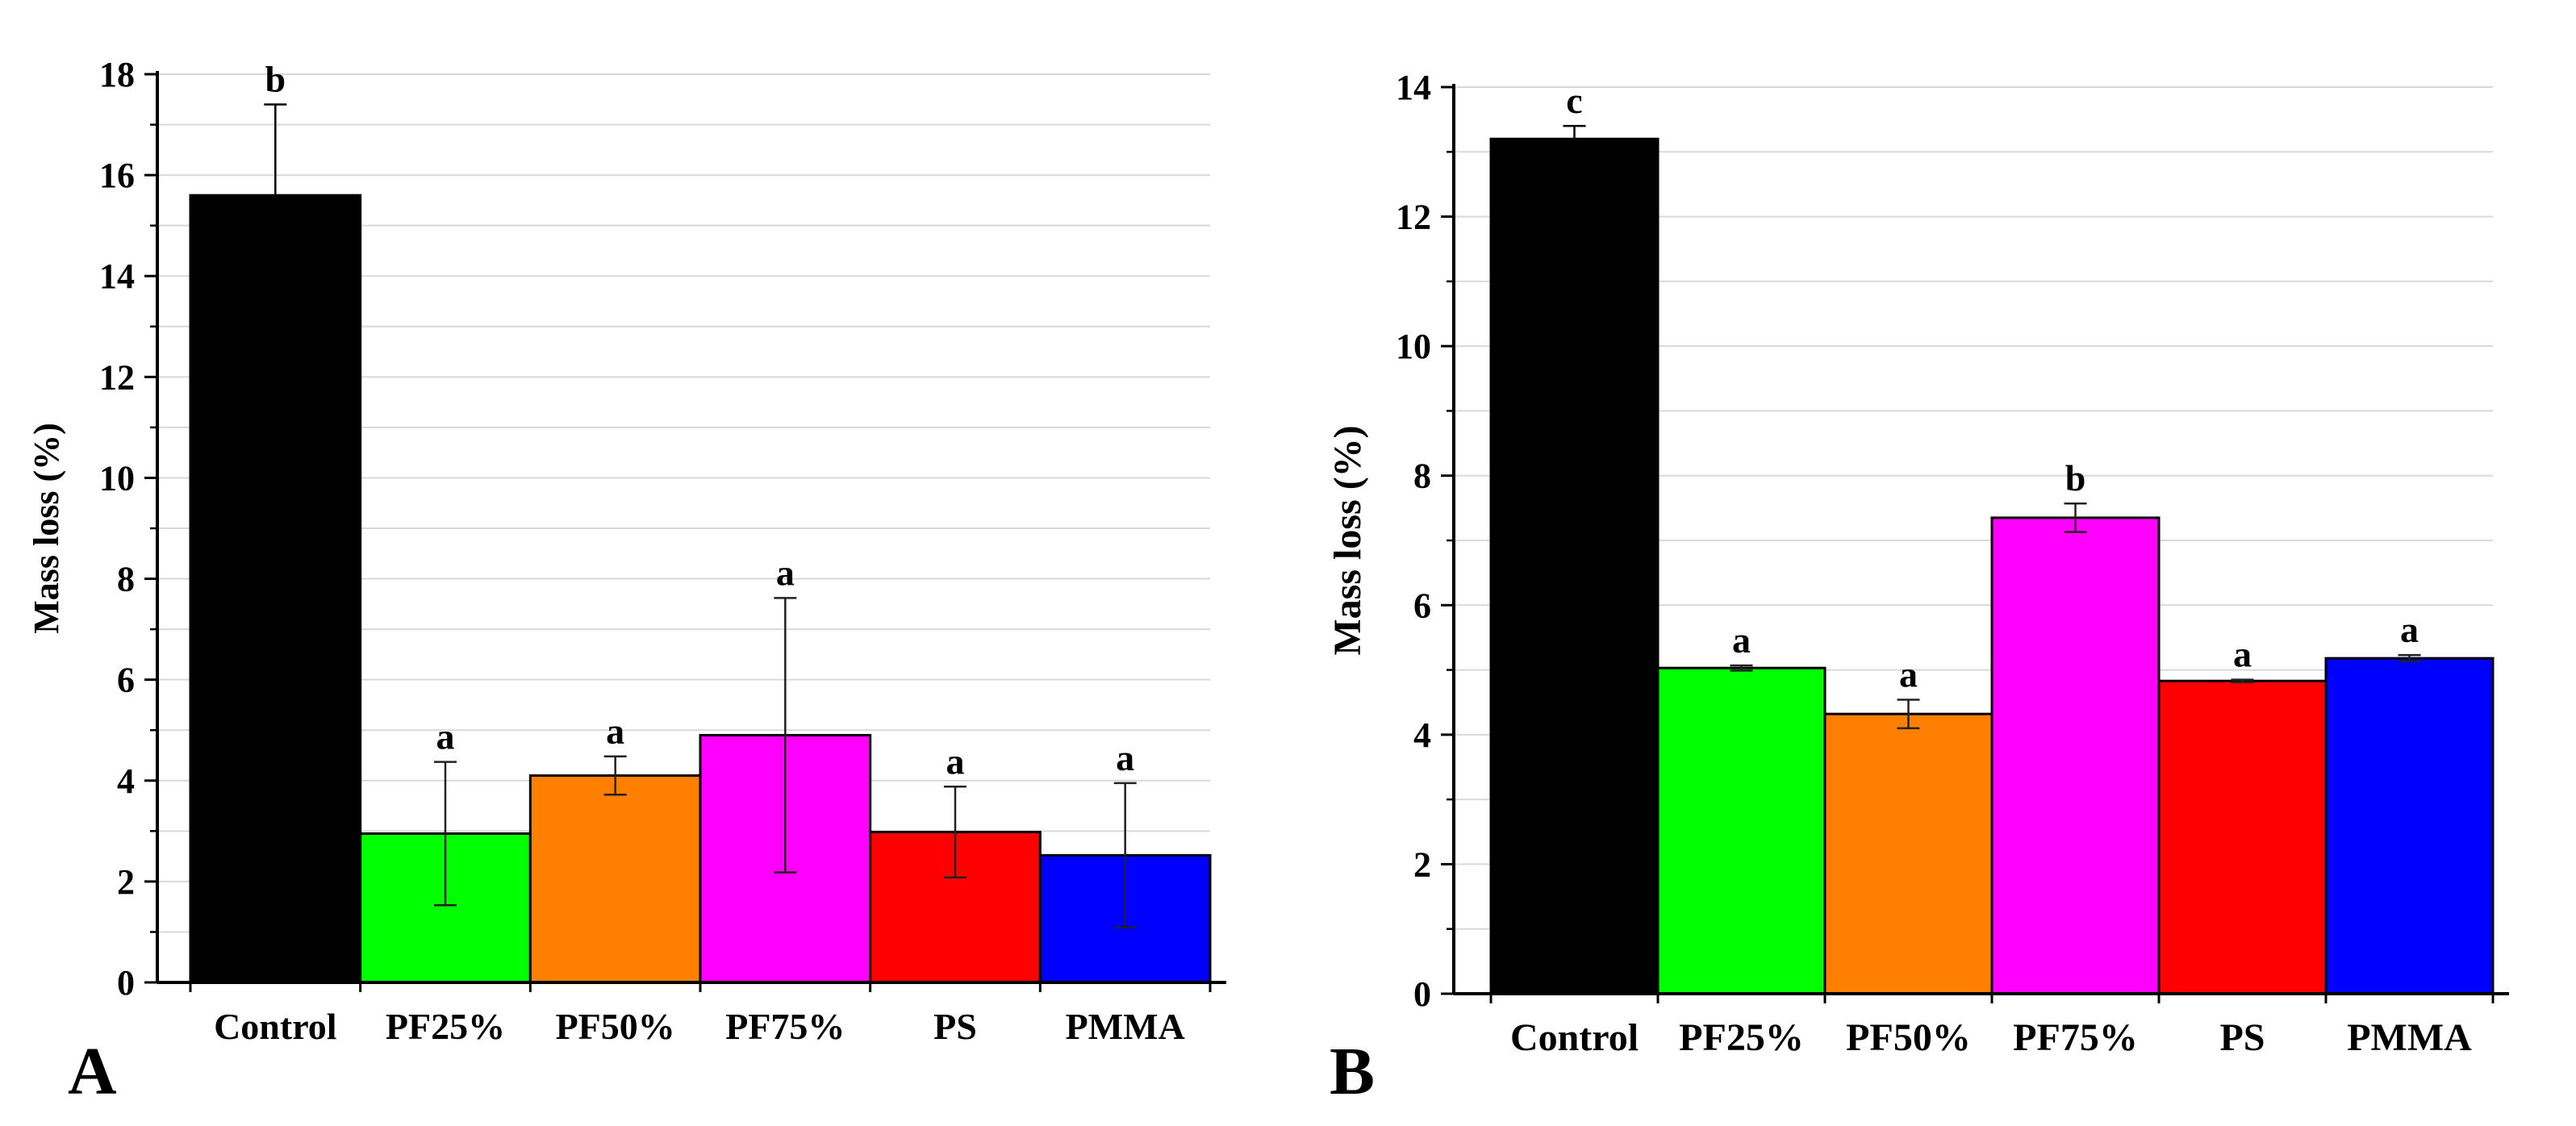  Describe the element at coordinates (2075, 756) in the screenshot. I see `bar-pf75` at that location.